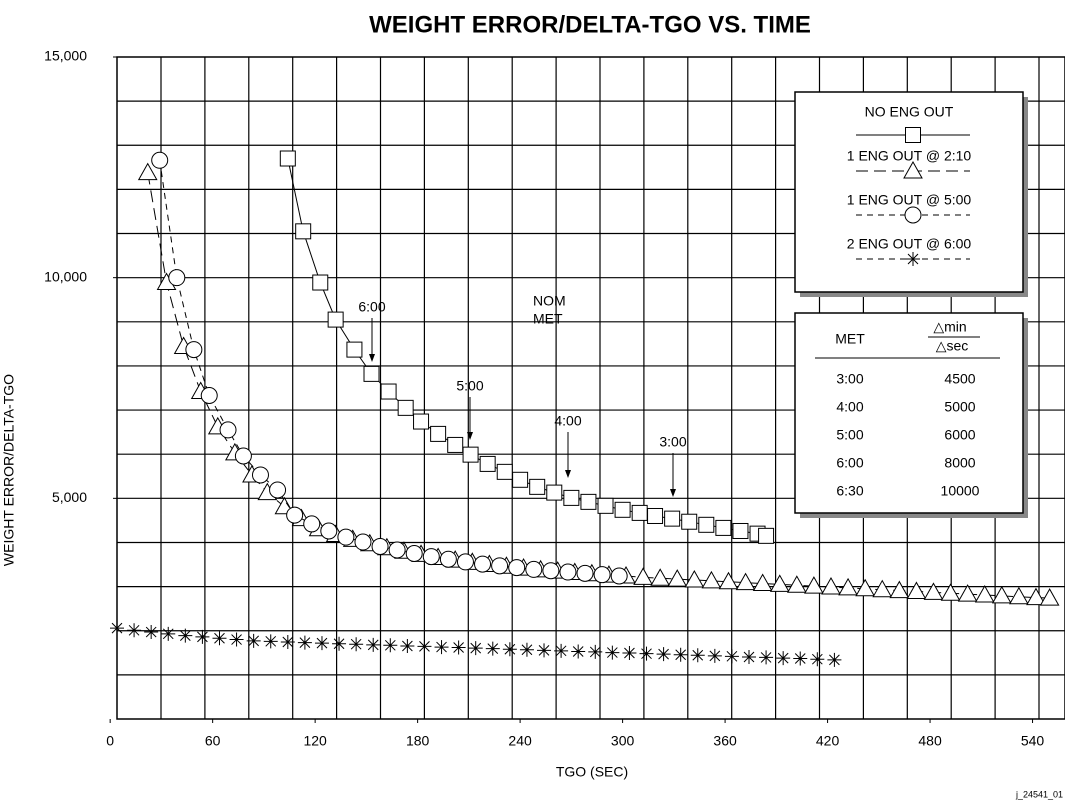 Image resolution: width=1065 pixels, height=801 pixels. What do you see at coordinates (930, 741) in the screenshot?
I see `x-tick-label: 480` at bounding box center [930, 741].